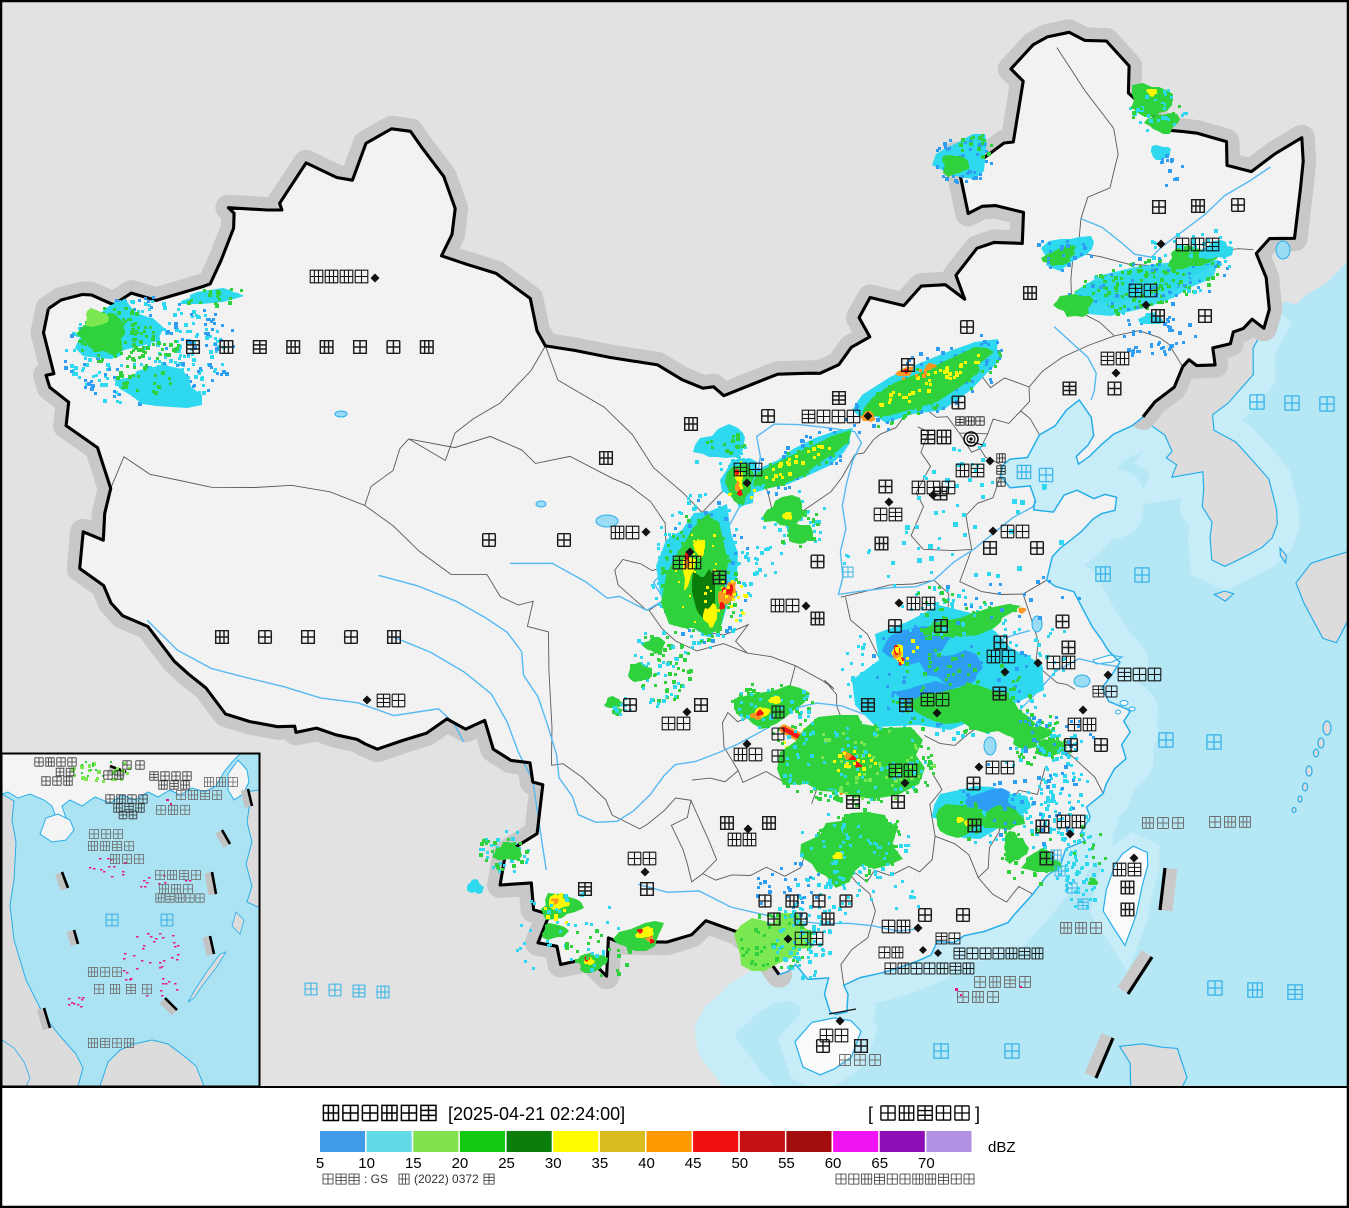 The width and height of the screenshot is (1349, 1208). I want to click on svg-text: 5, so click(320, 1163).